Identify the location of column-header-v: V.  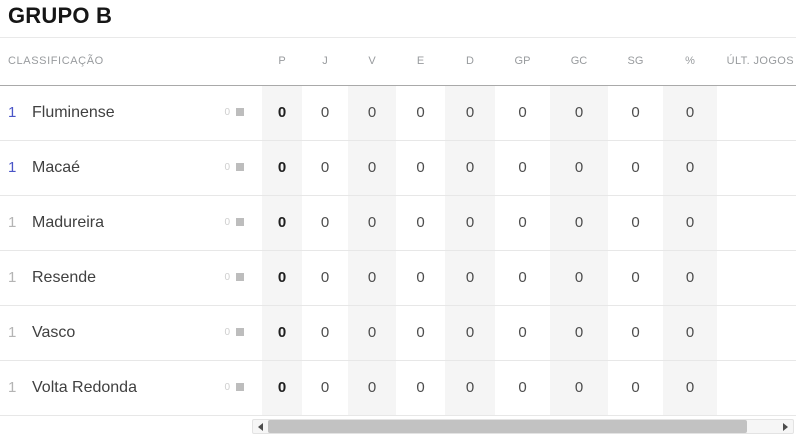
(372, 62).